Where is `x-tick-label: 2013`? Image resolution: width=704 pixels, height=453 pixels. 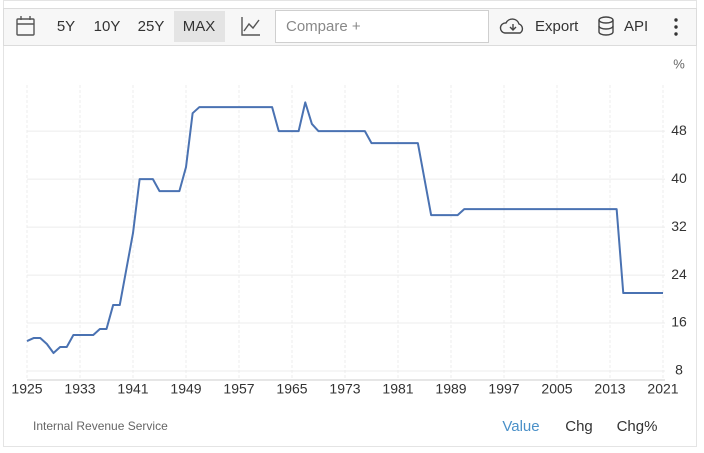
x-tick-label: 2013 is located at coordinates (609, 389).